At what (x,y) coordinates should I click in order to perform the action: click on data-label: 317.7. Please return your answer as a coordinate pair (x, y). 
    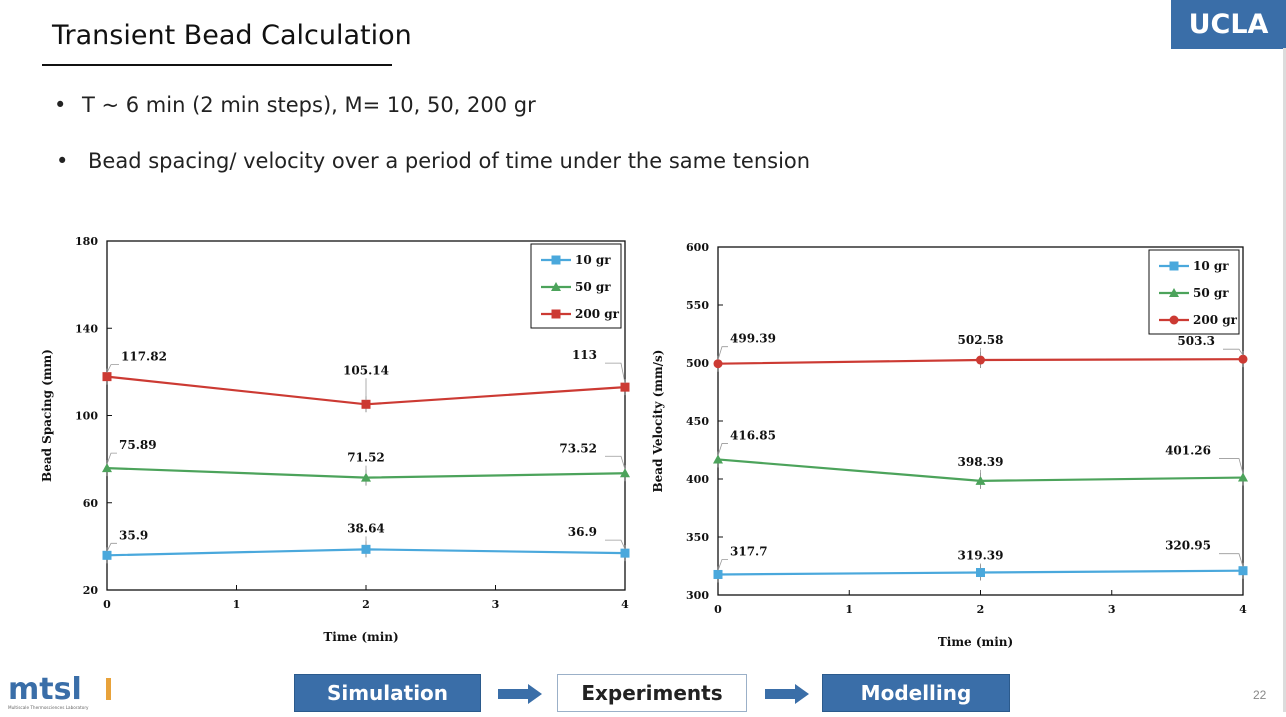
    Looking at the image, I should click on (749, 551).